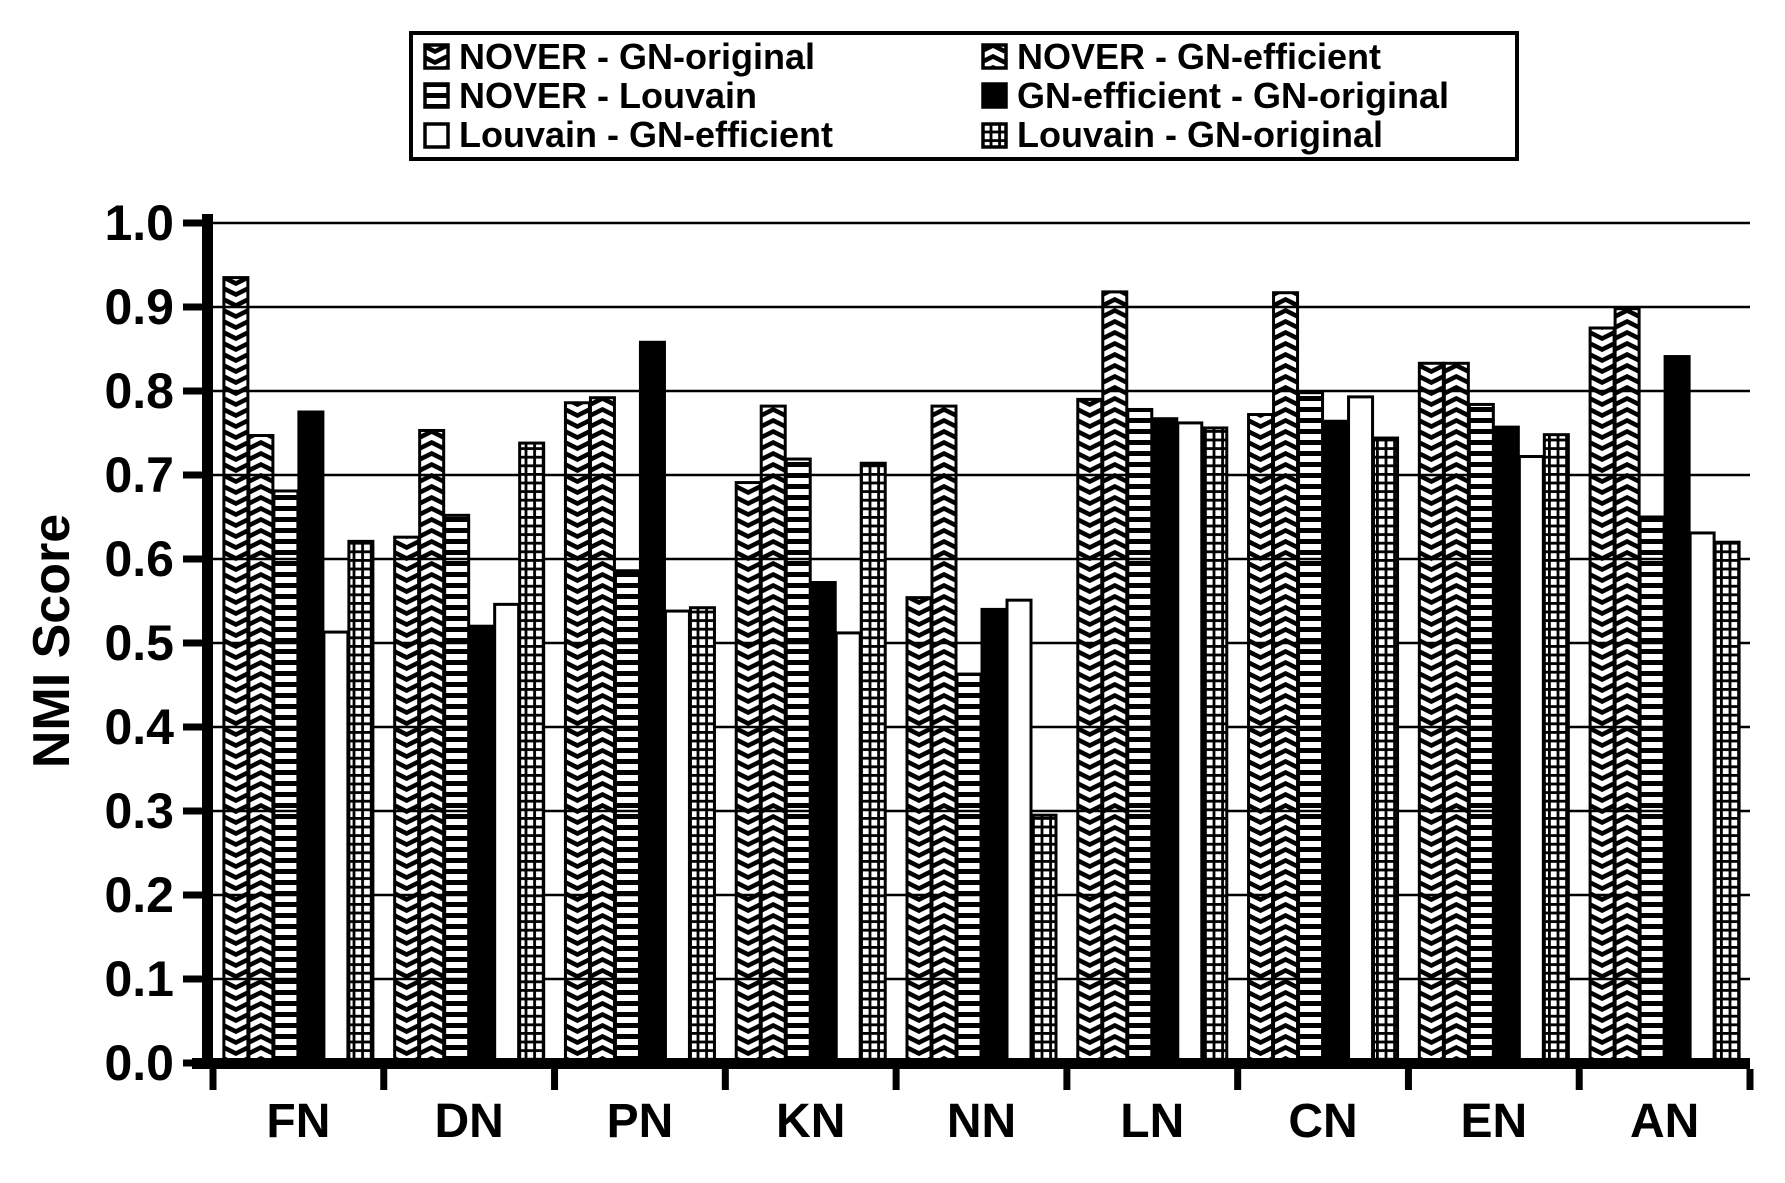 This screenshot has height=1183, width=1785. What do you see at coordinates (139, 559) in the screenshot?
I see `y-tick-label: 0.6` at bounding box center [139, 559].